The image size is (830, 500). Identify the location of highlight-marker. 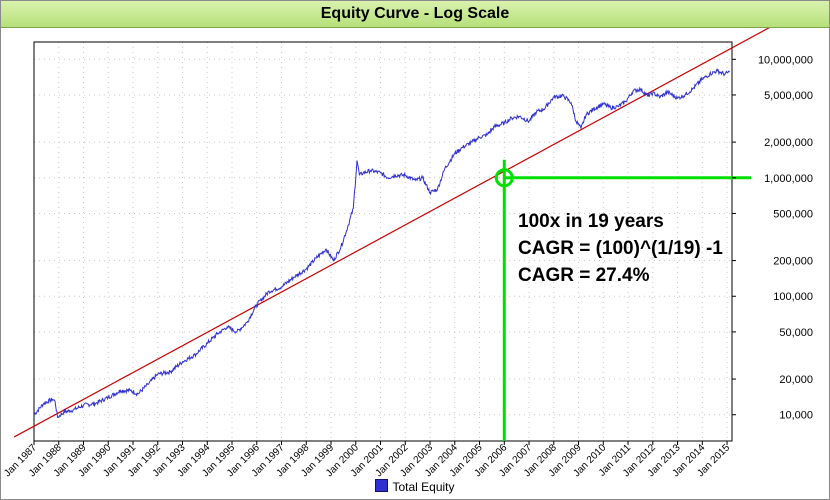
(504, 178).